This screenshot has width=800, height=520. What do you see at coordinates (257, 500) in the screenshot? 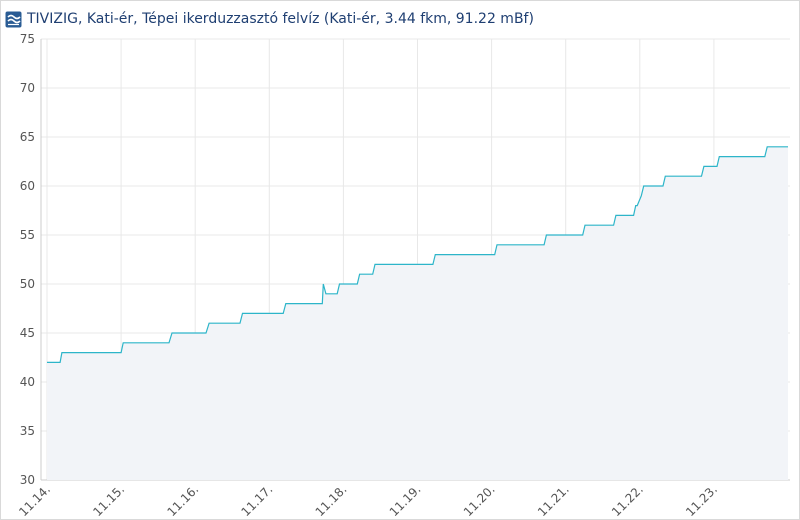
I see `x-tick-label: 11.17.` at bounding box center [257, 500].